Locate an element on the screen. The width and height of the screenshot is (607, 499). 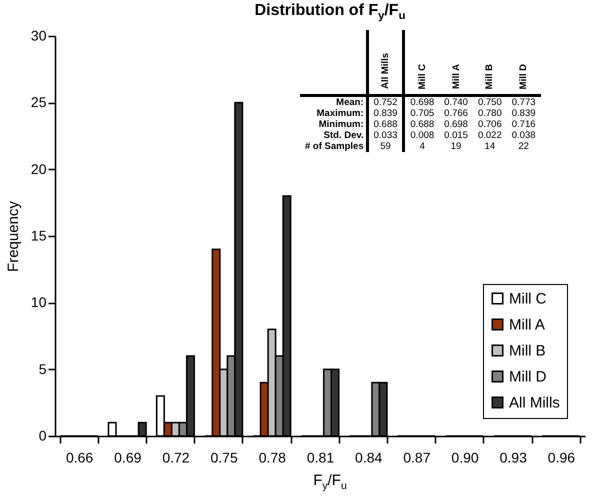
legend-label: Mill B is located at coordinates (527, 351).